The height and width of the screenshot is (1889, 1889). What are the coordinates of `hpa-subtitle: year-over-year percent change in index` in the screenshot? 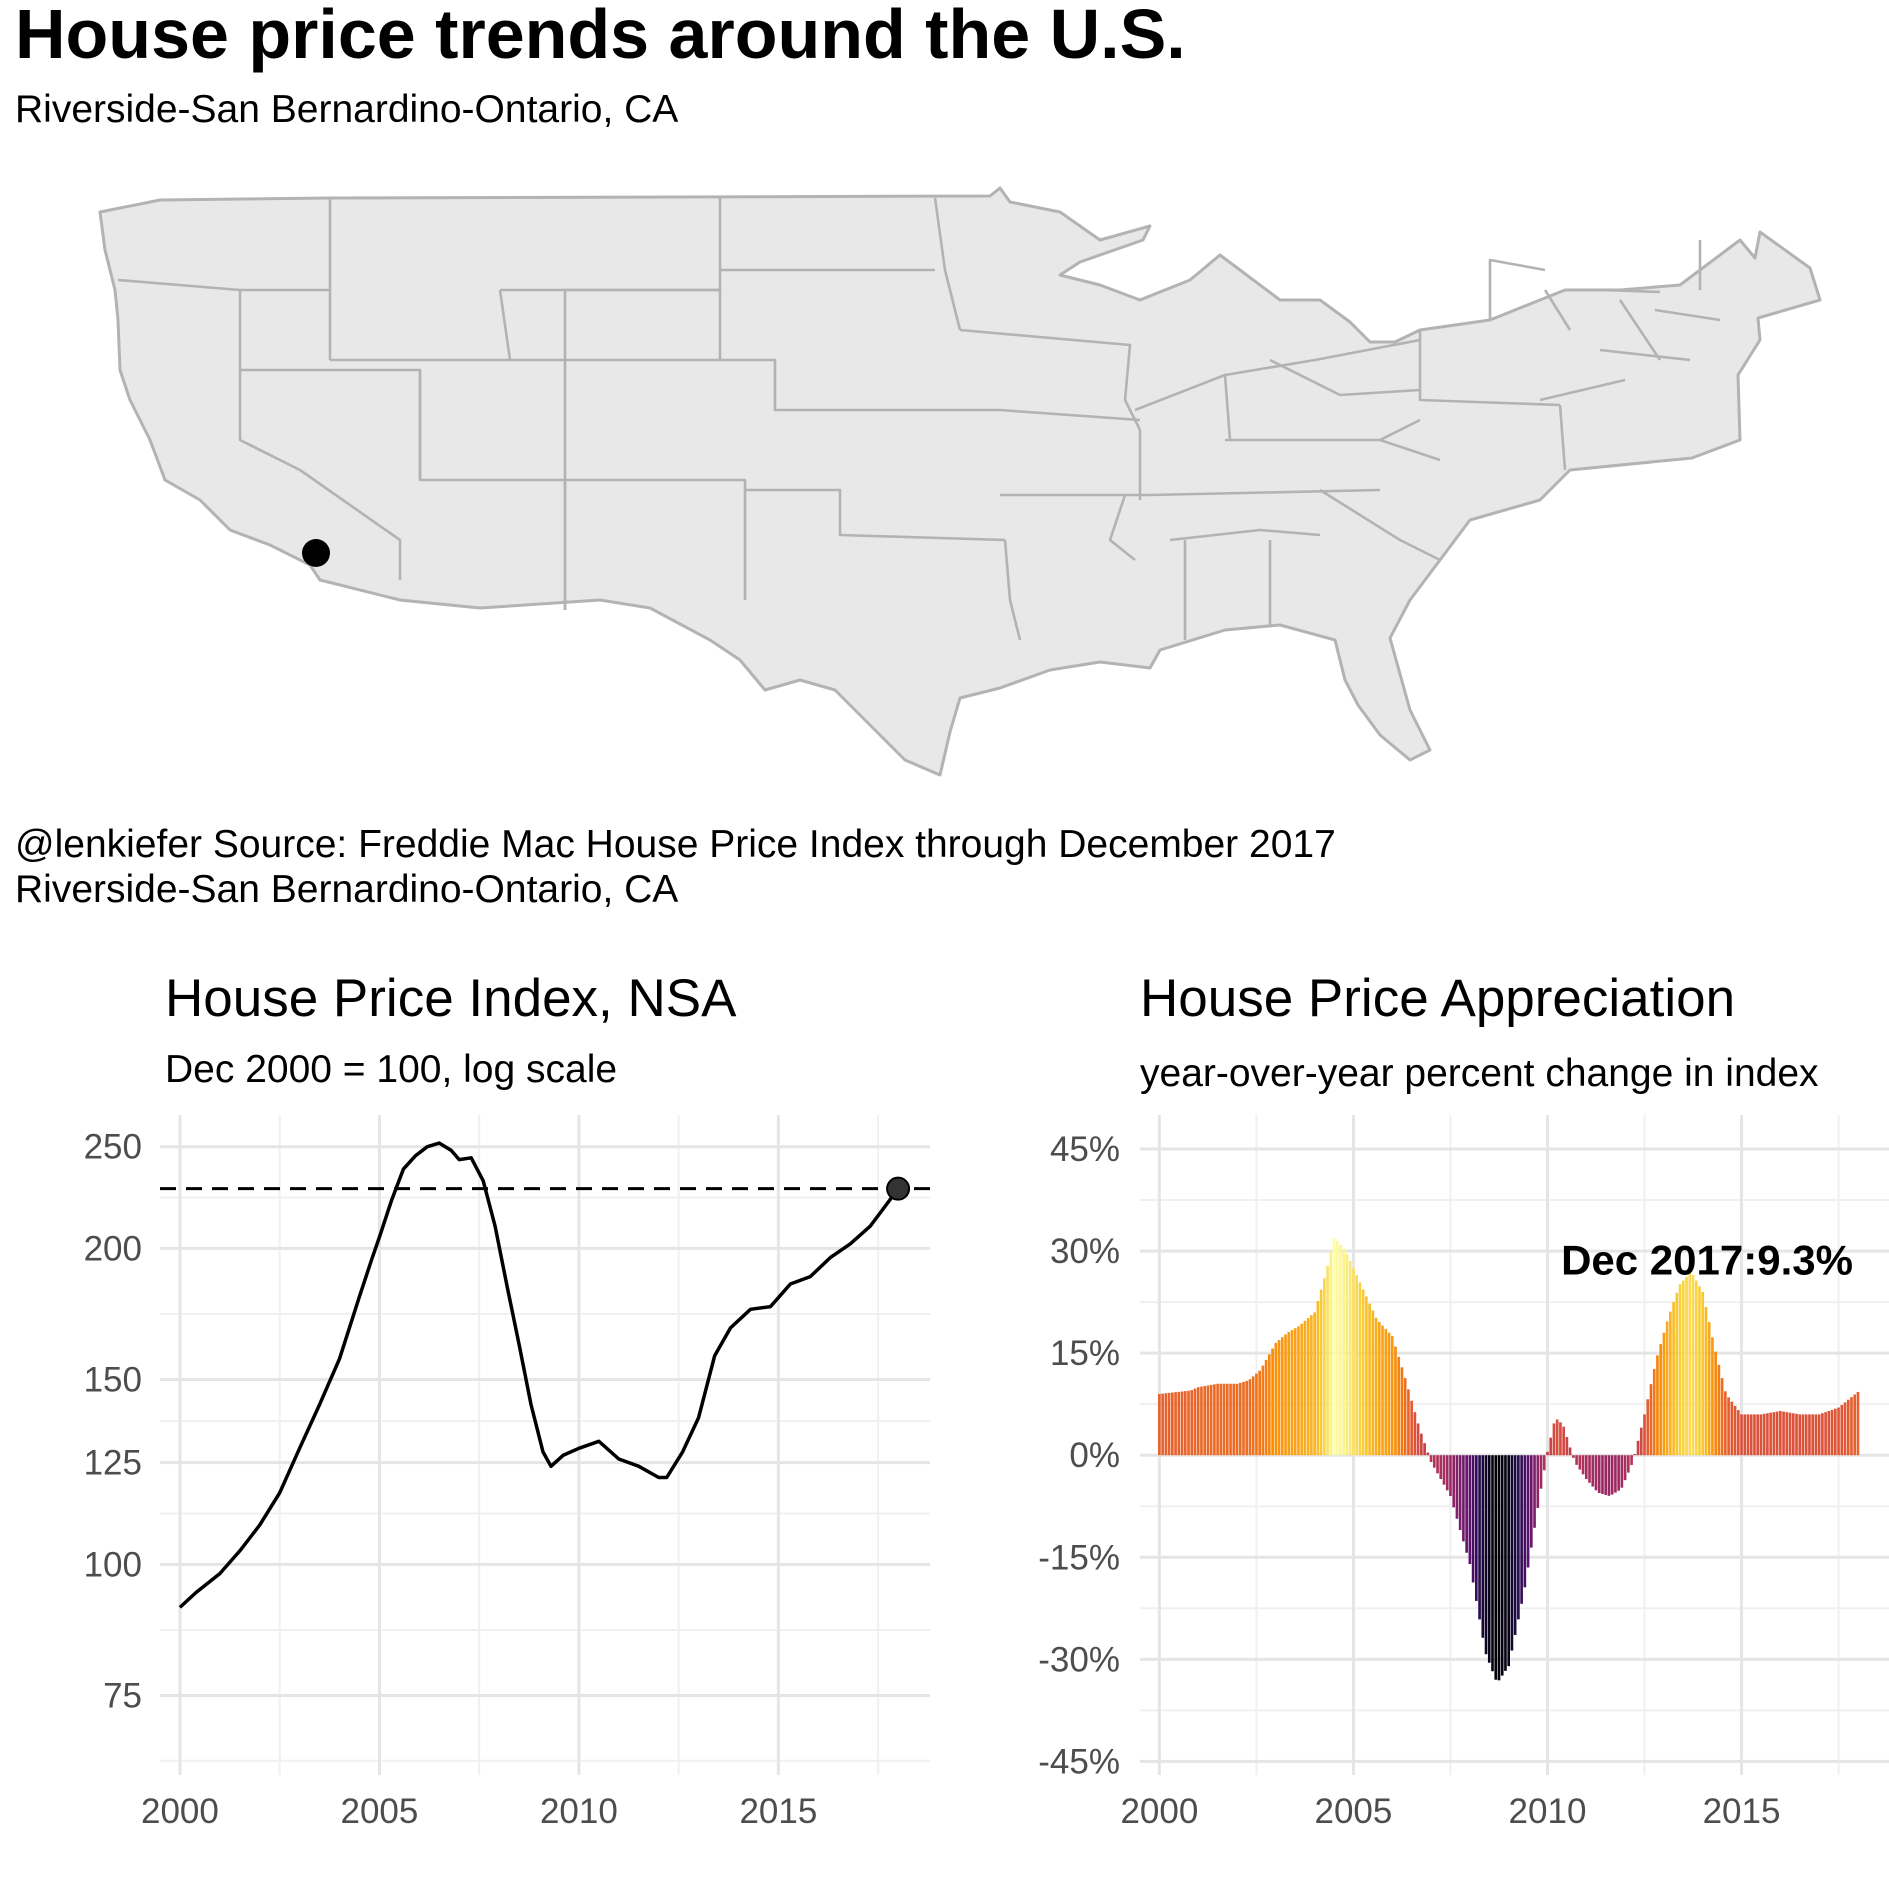 It's located at (1479, 1073).